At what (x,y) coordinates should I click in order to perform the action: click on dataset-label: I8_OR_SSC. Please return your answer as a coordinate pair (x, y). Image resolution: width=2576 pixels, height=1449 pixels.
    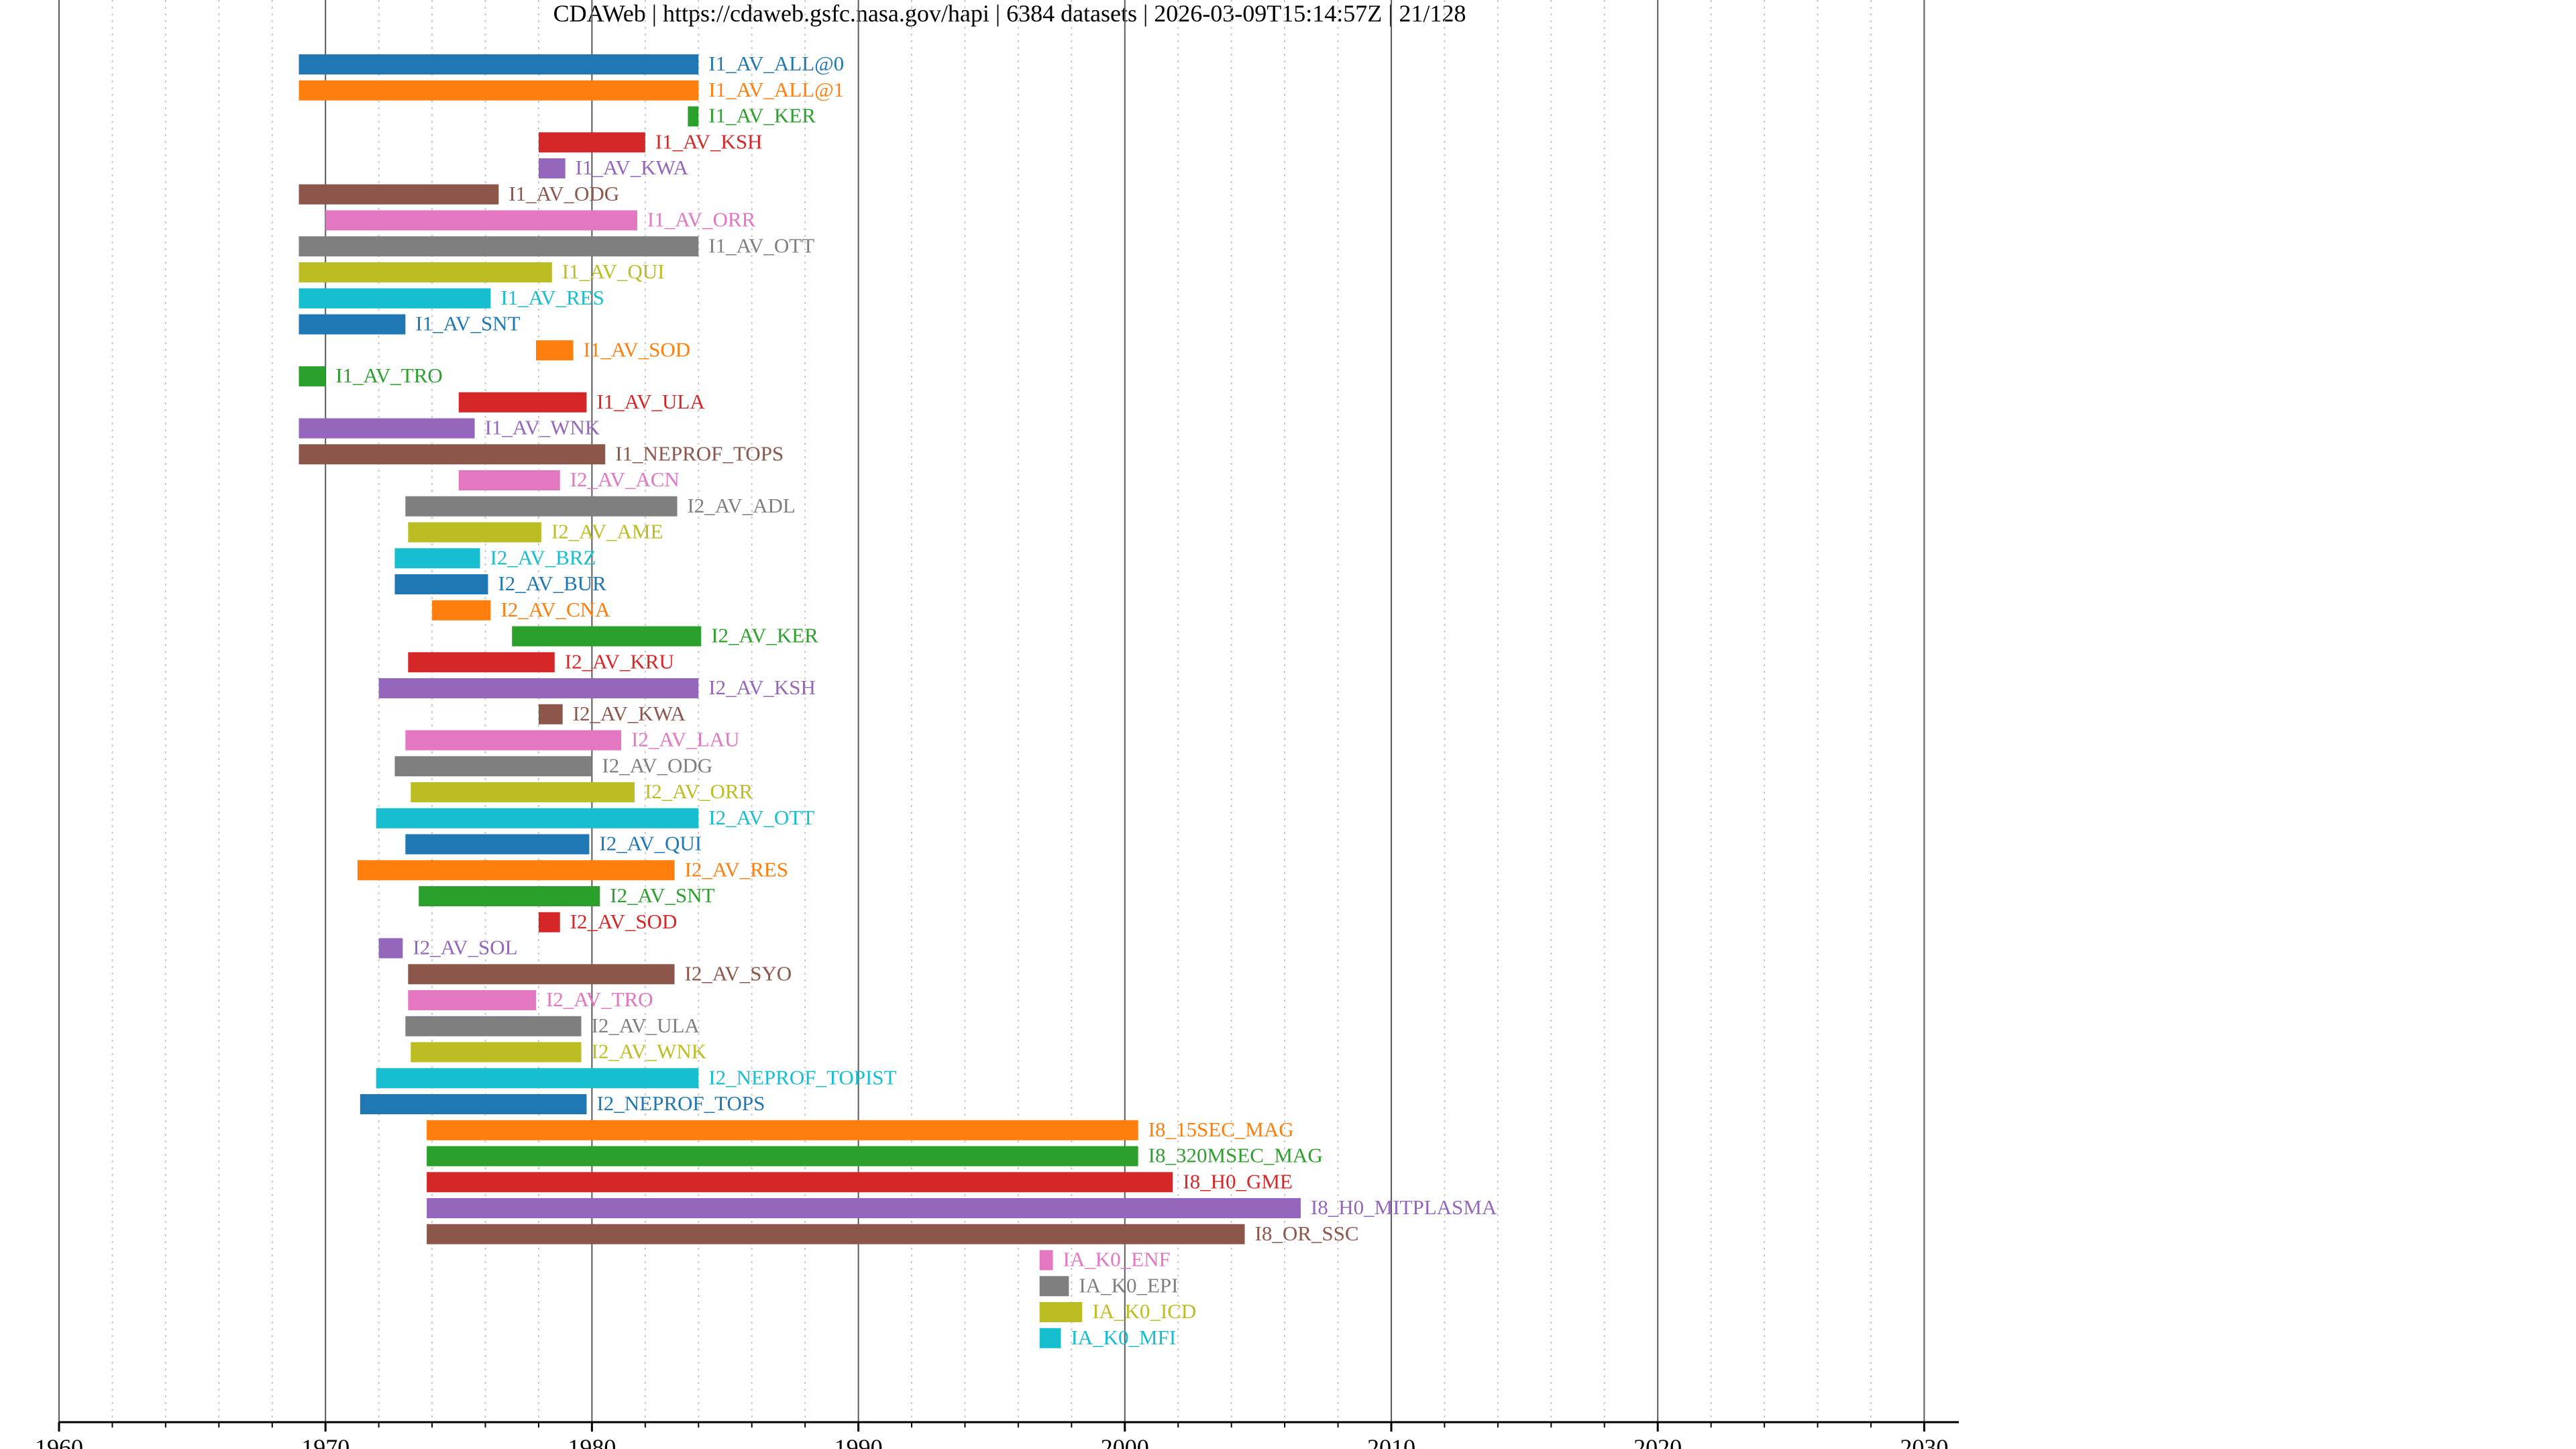
    Looking at the image, I should click on (1307, 1233).